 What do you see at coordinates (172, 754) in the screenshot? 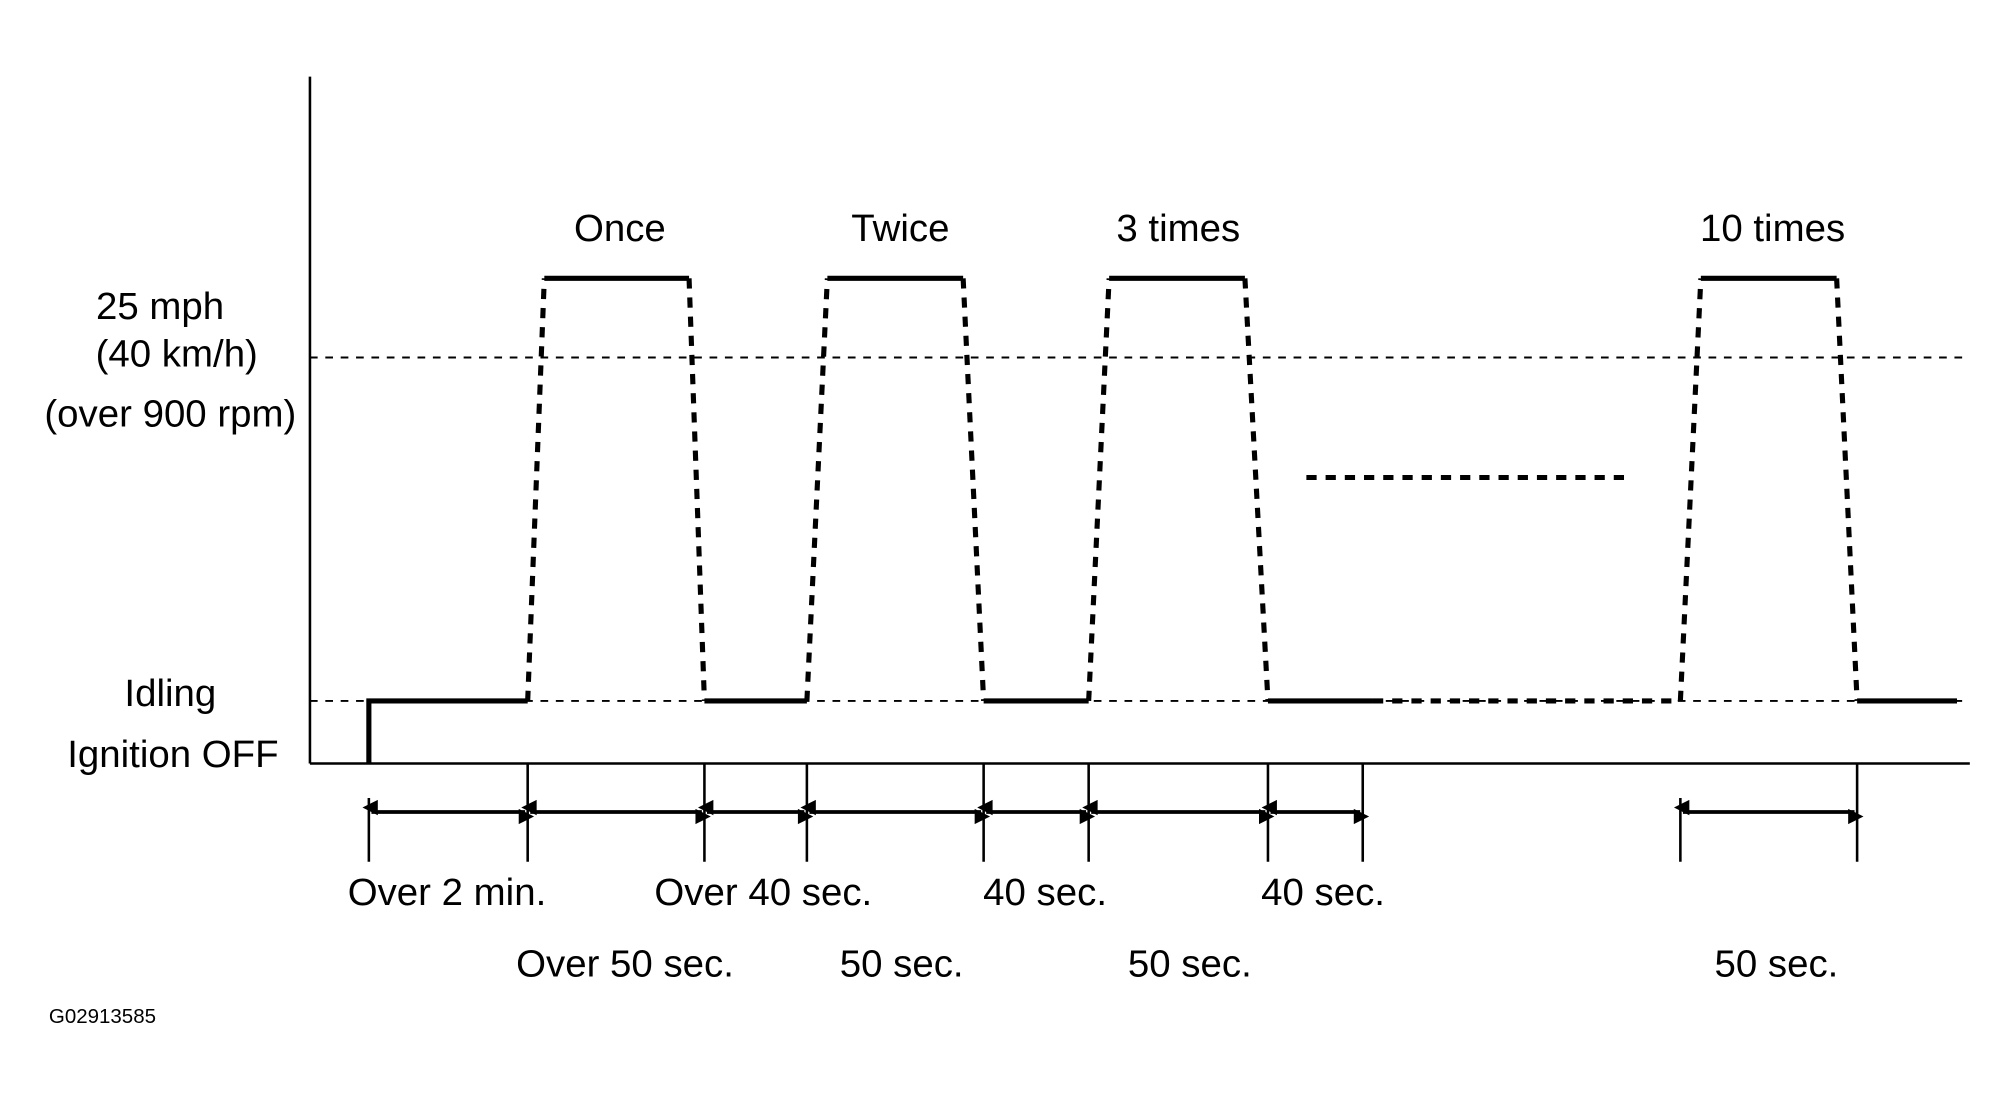
I see `y-label: Ignition OFF` at bounding box center [172, 754].